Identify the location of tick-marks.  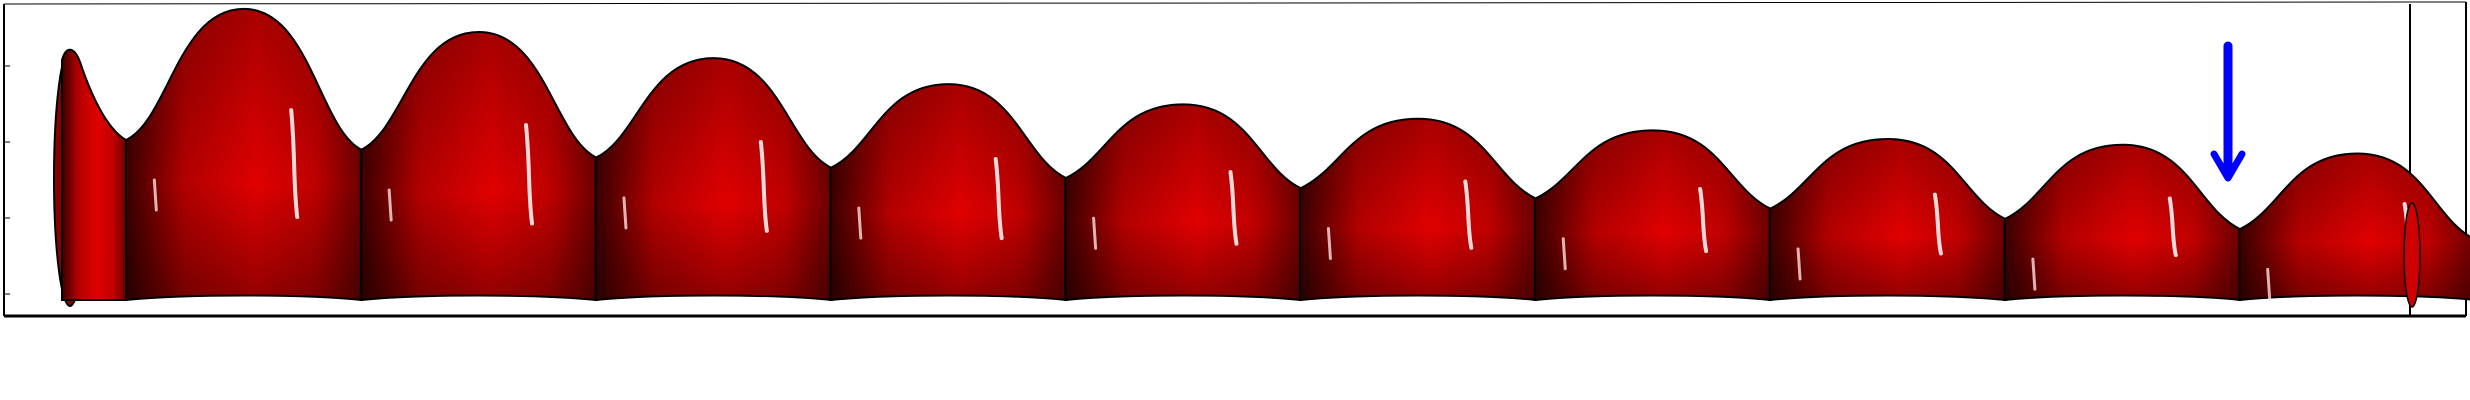
(7, 180).